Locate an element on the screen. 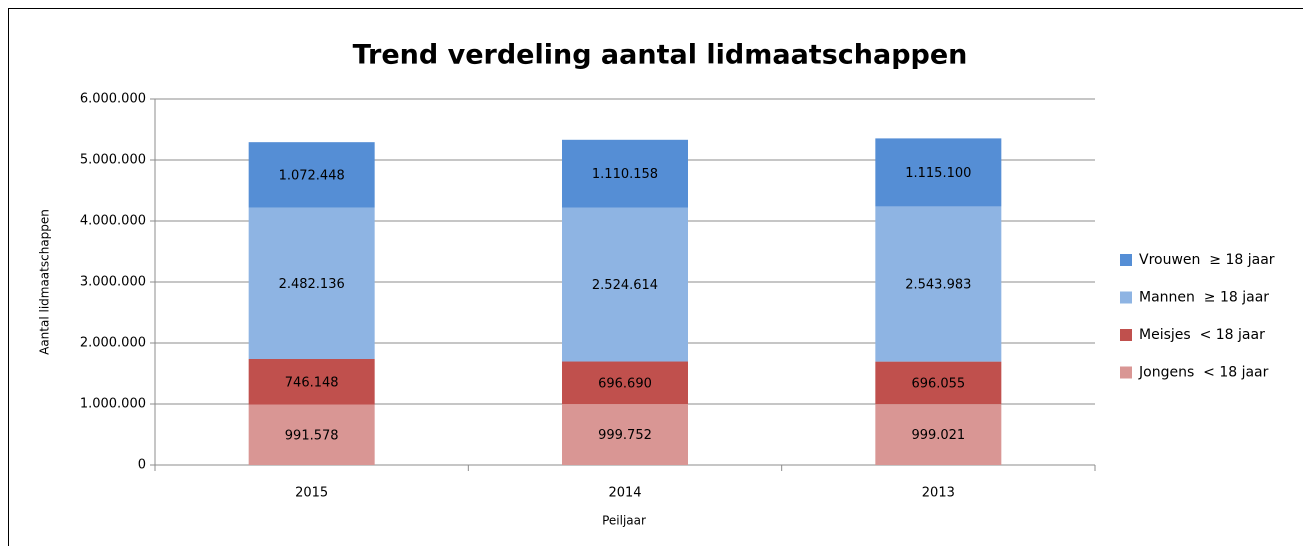  data-label: 1.072.448 is located at coordinates (312, 175).